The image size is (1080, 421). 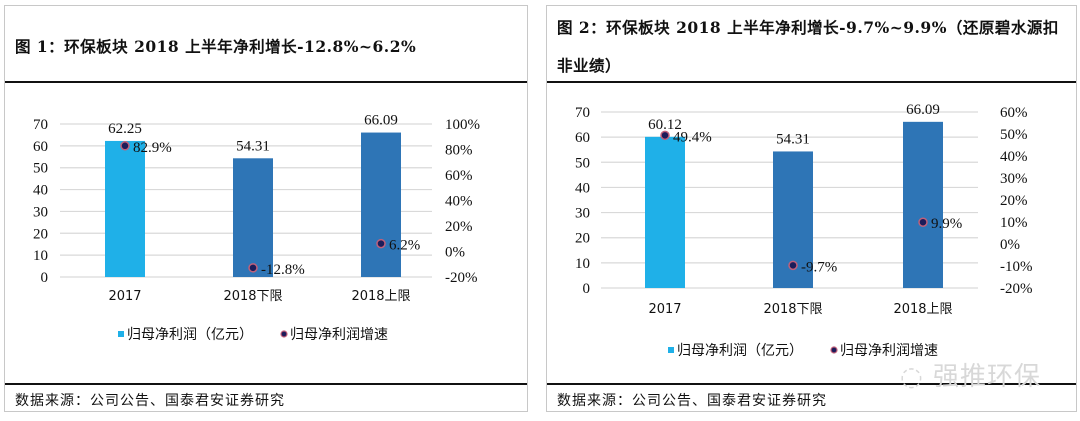 I want to click on growth-value-label: 6.2%, so click(x=404, y=246).